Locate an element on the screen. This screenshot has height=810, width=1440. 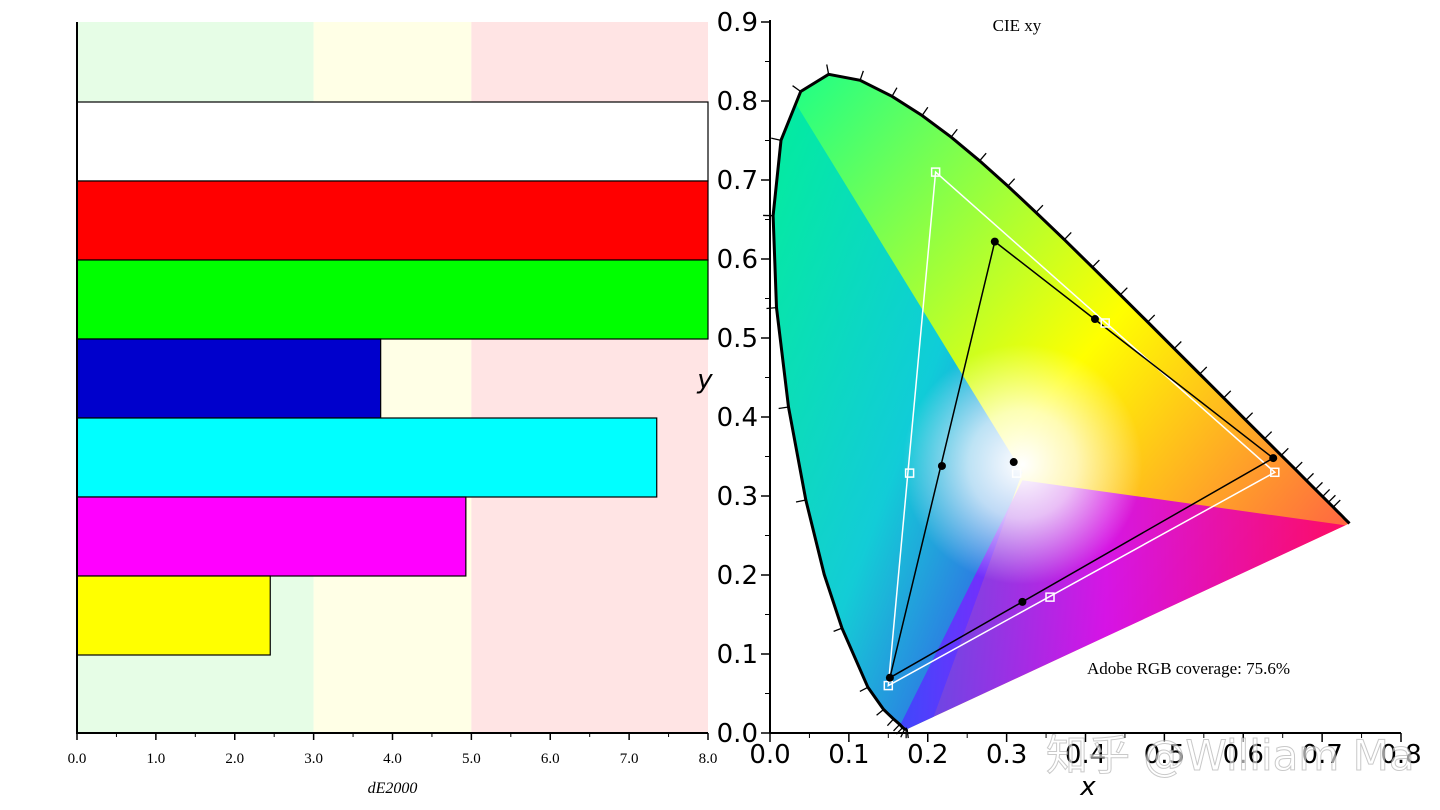
bar-yellow is located at coordinates (173, 615).